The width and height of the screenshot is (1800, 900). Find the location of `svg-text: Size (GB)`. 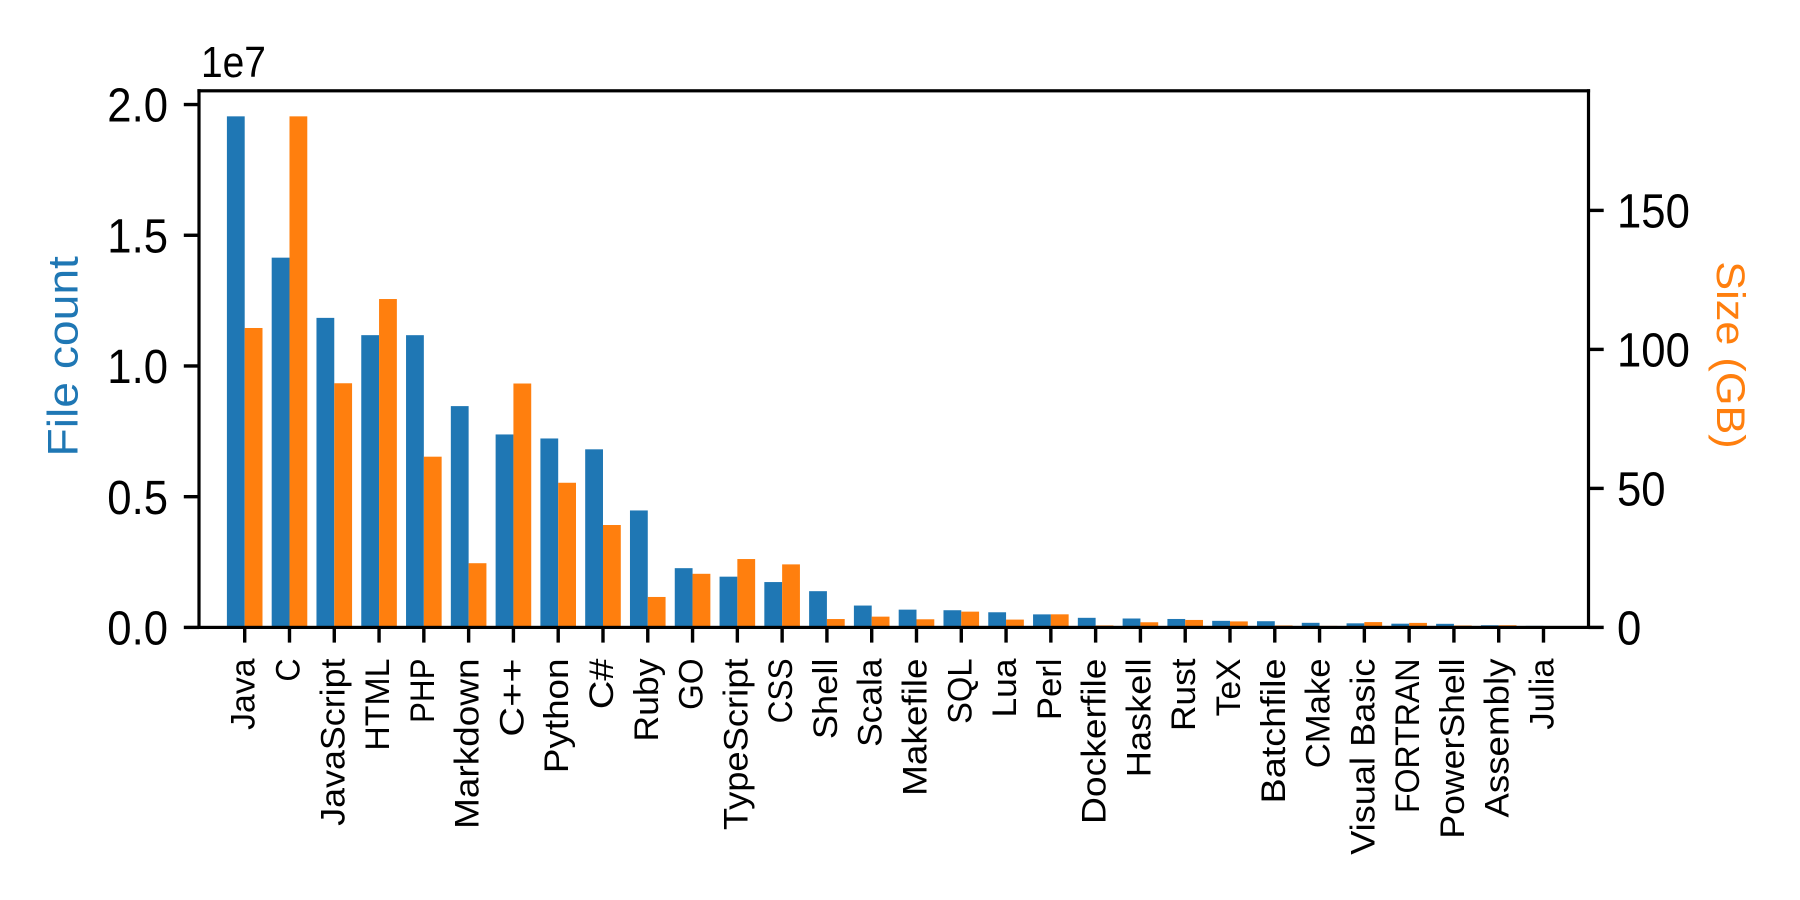

svg-text: Size (GB) is located at coordinates (1730, 354).